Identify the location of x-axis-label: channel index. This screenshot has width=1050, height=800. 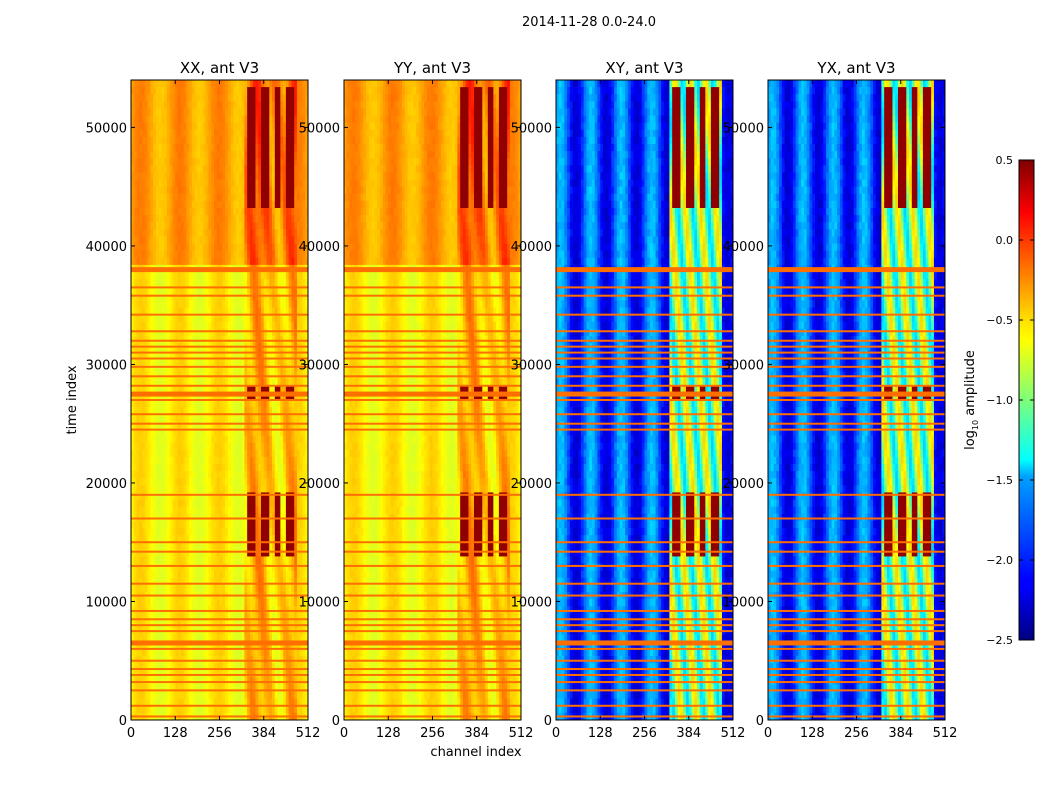
(475, 752).